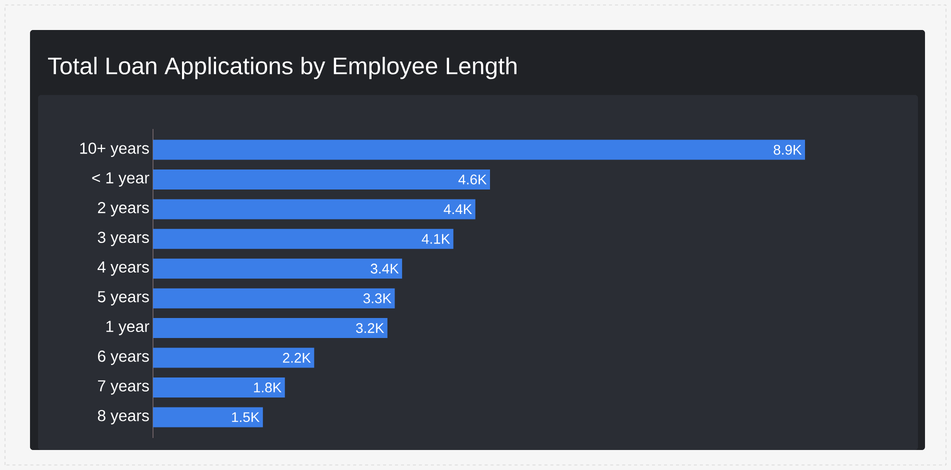 The image size is (951, 470). What do you see at coordinates (436, 239) in the screenshot?
I see `data-label: 4.1K` at bounding box center [436, 239].